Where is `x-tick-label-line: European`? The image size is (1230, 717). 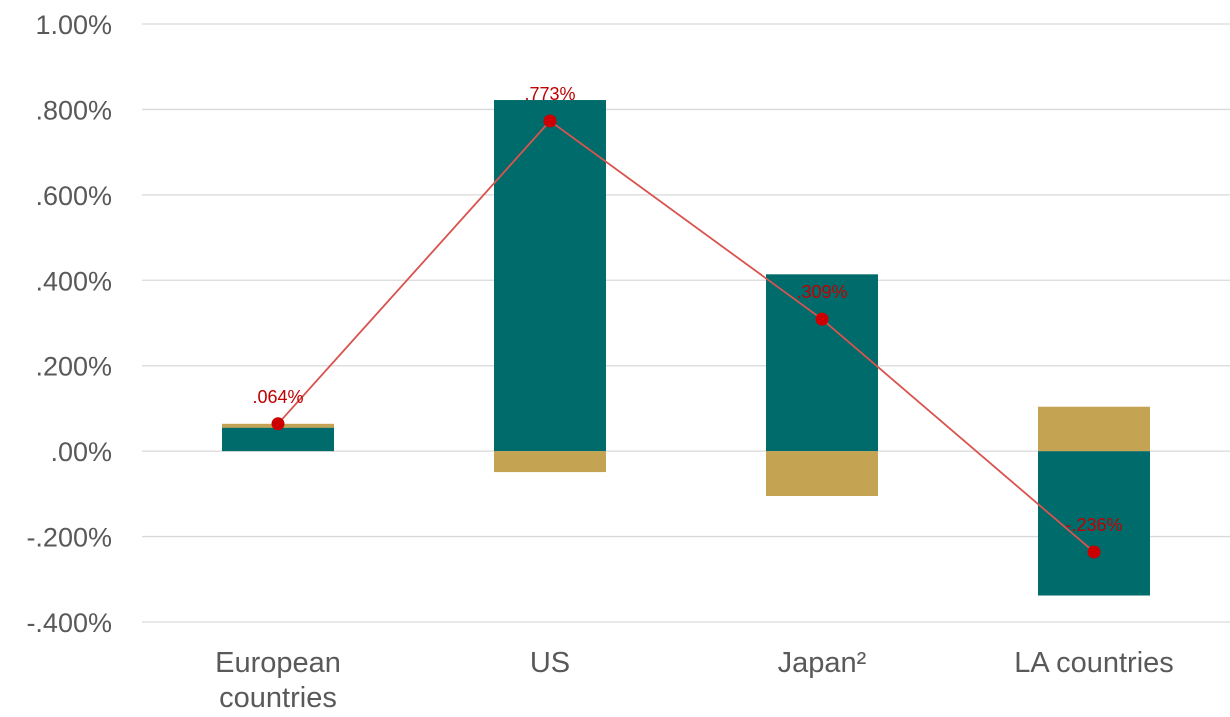
x-tick-label-line: European is located at coordinates (278, 663).